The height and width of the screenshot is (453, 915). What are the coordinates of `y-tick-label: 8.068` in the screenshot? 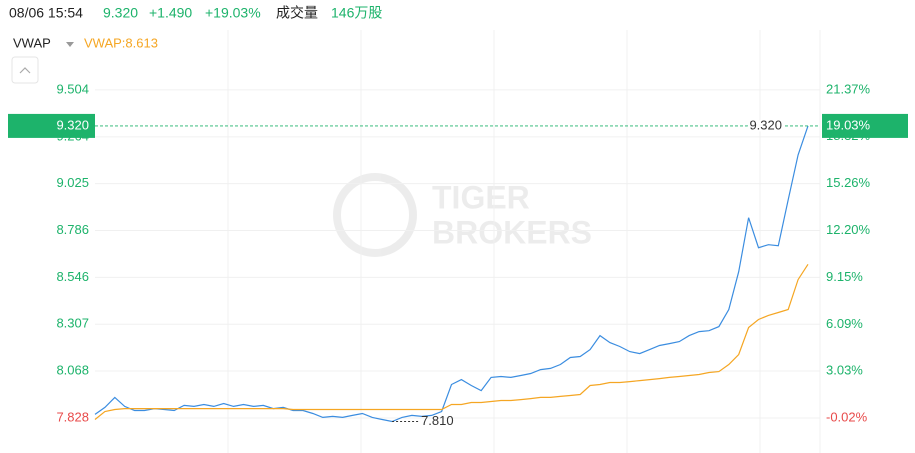 It's located at (72, 369).